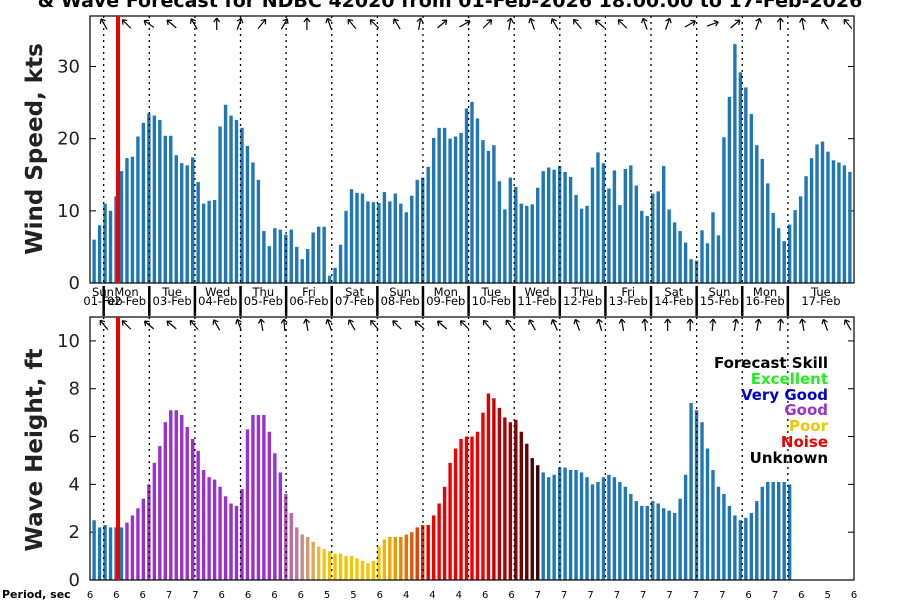 The height and width of the screenshot is (600, 900). Describe the element at coordinates (68, 211) in the screenshot. I see `wind-y-tick-label: 10` at that location.